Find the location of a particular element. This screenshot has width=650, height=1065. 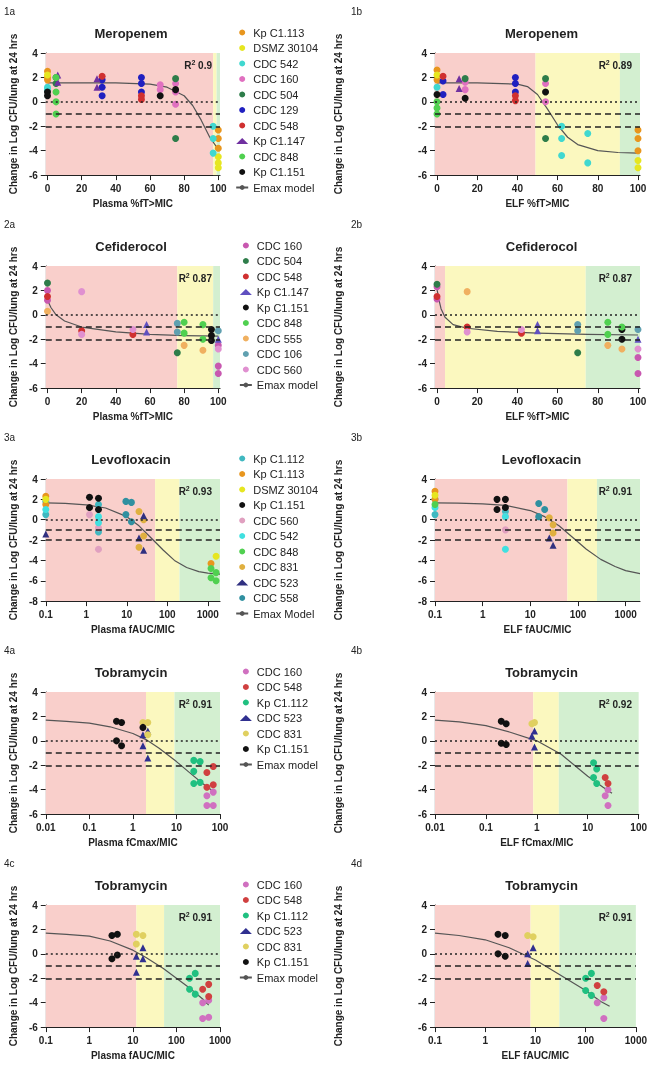

x-axis-title: Plasma fCmax/MIC is located at coordinates (133, 842).